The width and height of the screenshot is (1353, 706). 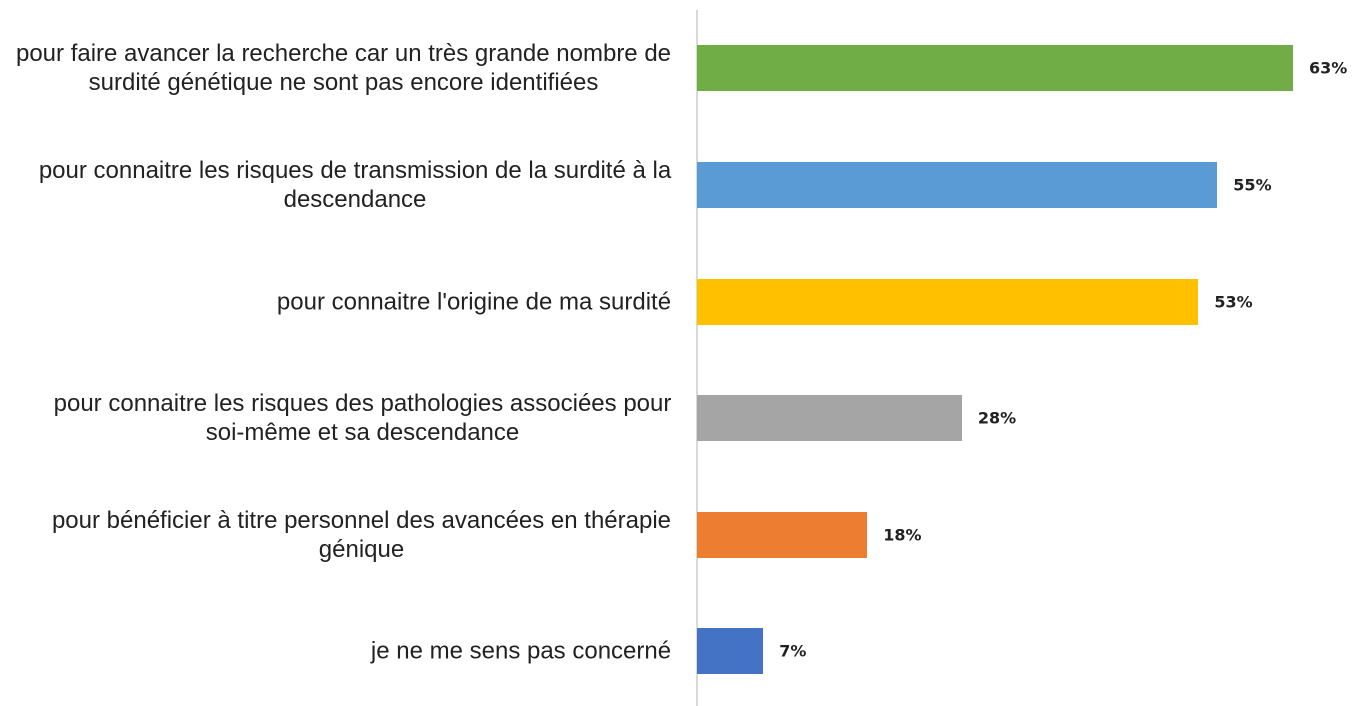 What do you see at coordinates (1252, 185) in the screenshot?
I see `value-label: 55%` at bounding box center [1252, 185].